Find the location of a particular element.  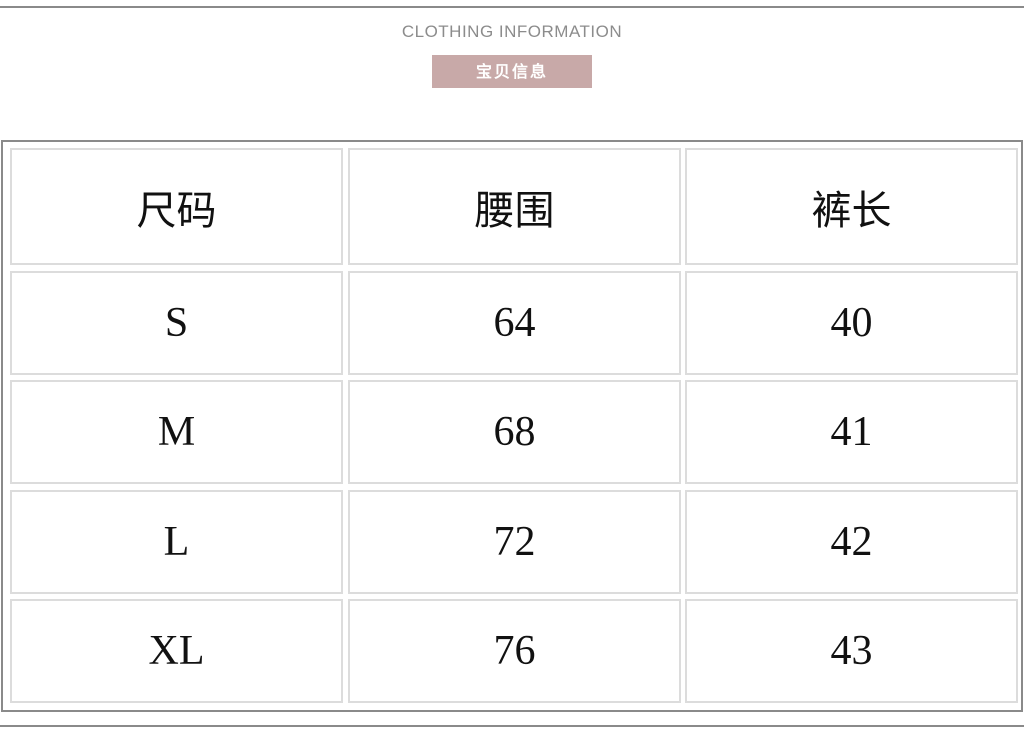

table-cell-length: 42 is located at coordinates (851, 542).